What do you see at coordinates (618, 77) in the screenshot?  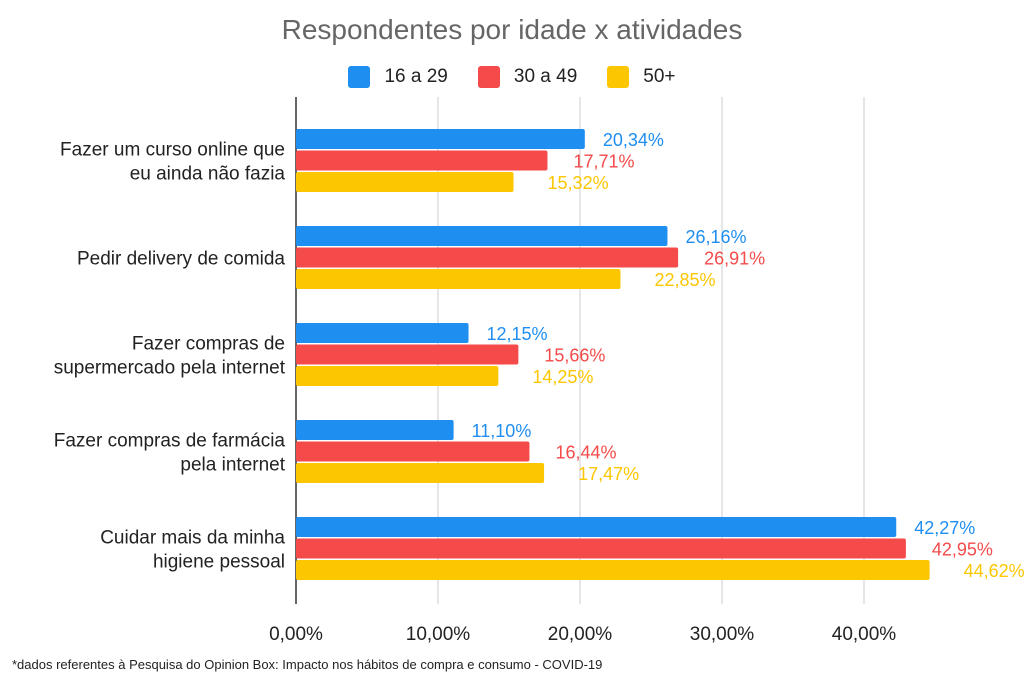 I see `legend-swatch-50-plus` at bounding box center [618, 77].